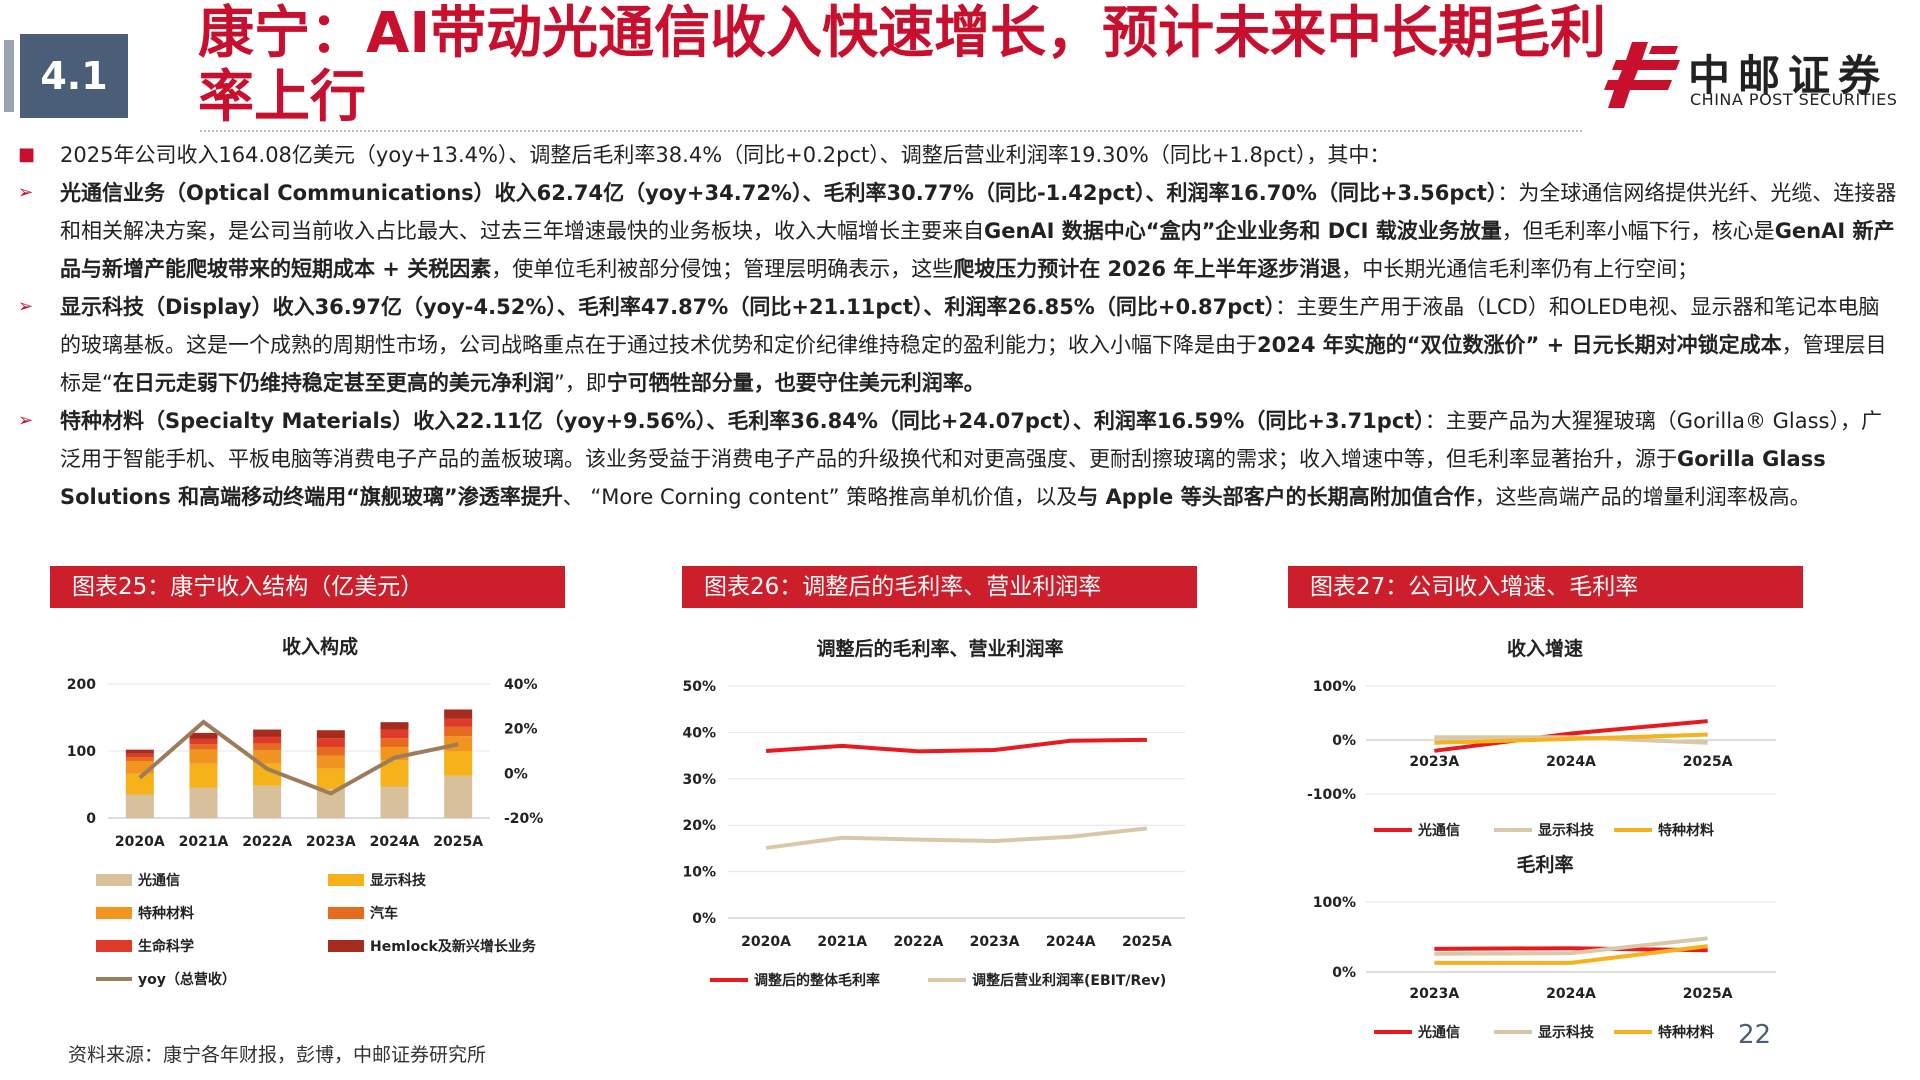 The height and width of the screenshot is (1080, 1920). What do you see at coordinates (1545, 865) in the screenshot?
I see `chart-4-title: 毛利率` at bounding box center [1545, 865].